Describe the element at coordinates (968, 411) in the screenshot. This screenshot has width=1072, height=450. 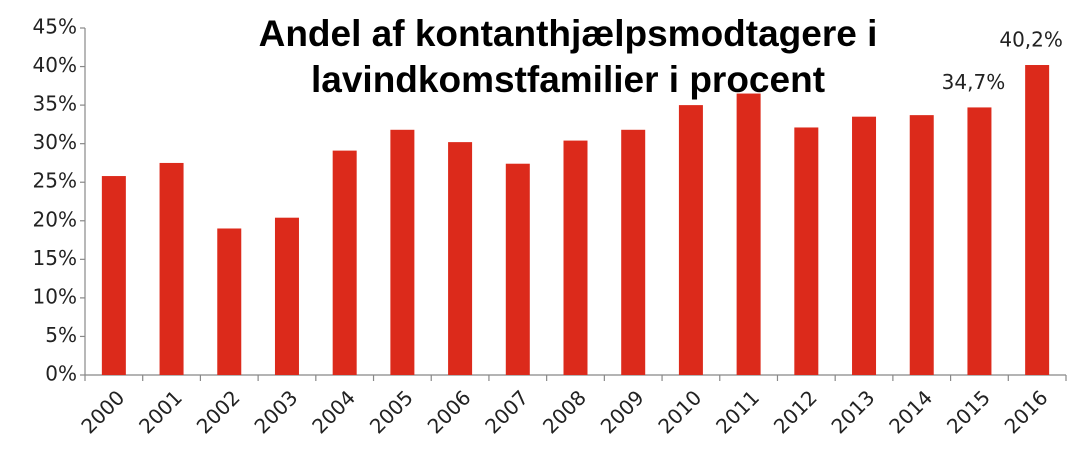
I see `x-tick-label: 2015` at that location.